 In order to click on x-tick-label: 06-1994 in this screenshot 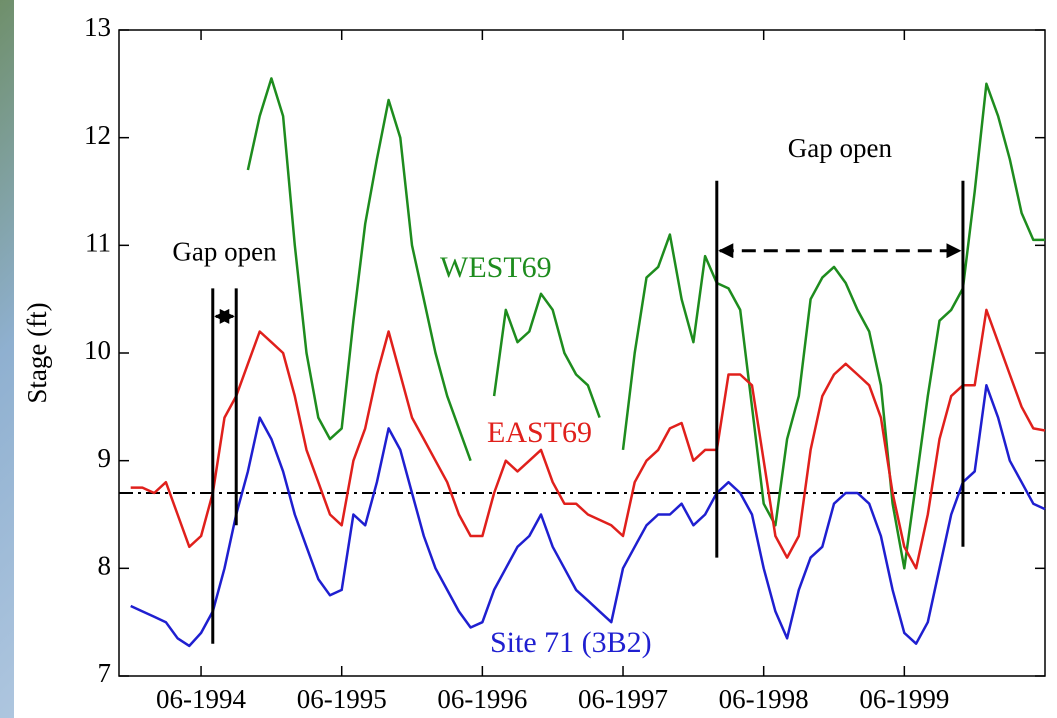, I will do `click(201, 699)`.